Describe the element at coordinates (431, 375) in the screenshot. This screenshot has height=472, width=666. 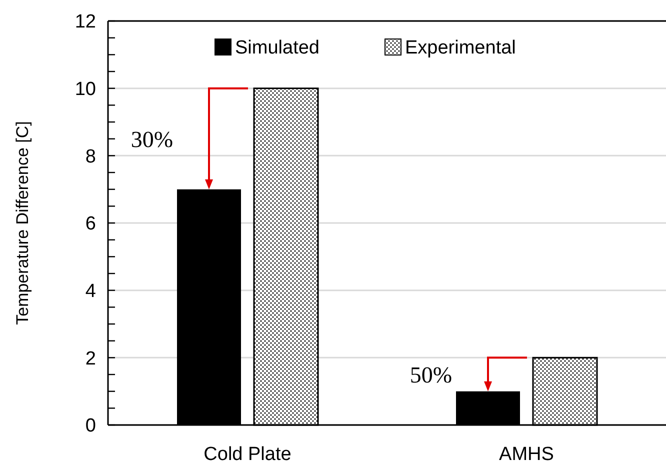
I see `annotation: 50%` at that location.